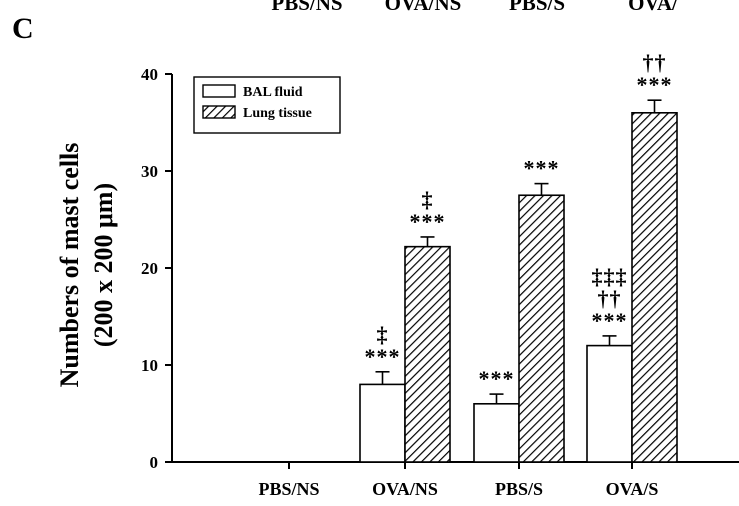  I want to click on y-tick-label: 0, so click(154, 462).